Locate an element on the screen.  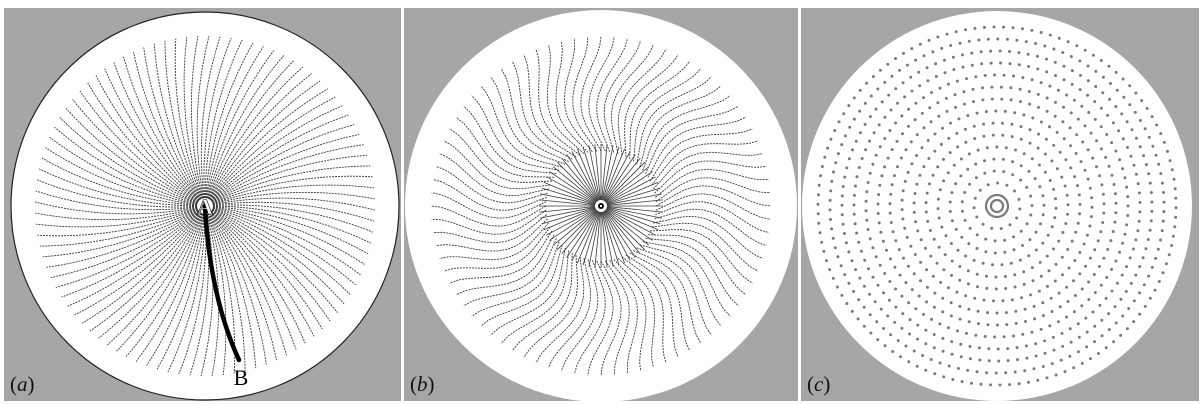
inner-ring is located at coordinates (997, 206).